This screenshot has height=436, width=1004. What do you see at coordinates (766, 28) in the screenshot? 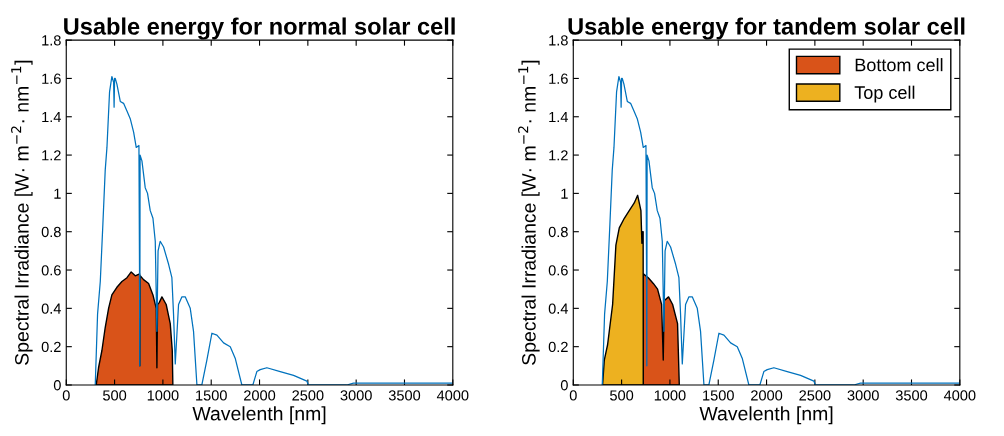
I see `chart-title: Usable energy for tandem solar cell` at bounding box center [766, 28].